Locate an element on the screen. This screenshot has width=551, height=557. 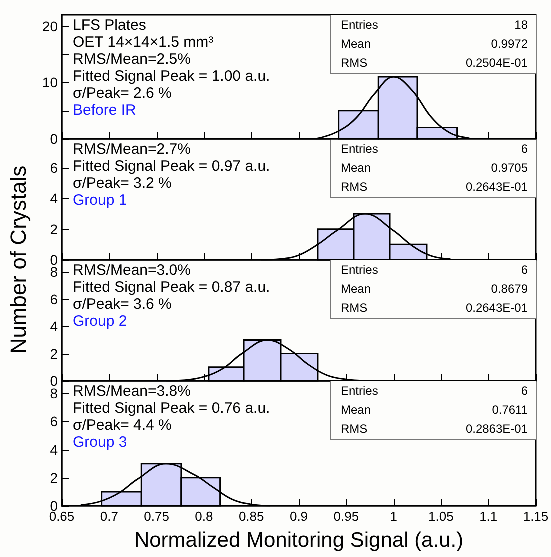
annotation: RMS/Mean=2.7% is located at coordinates (132, 149).